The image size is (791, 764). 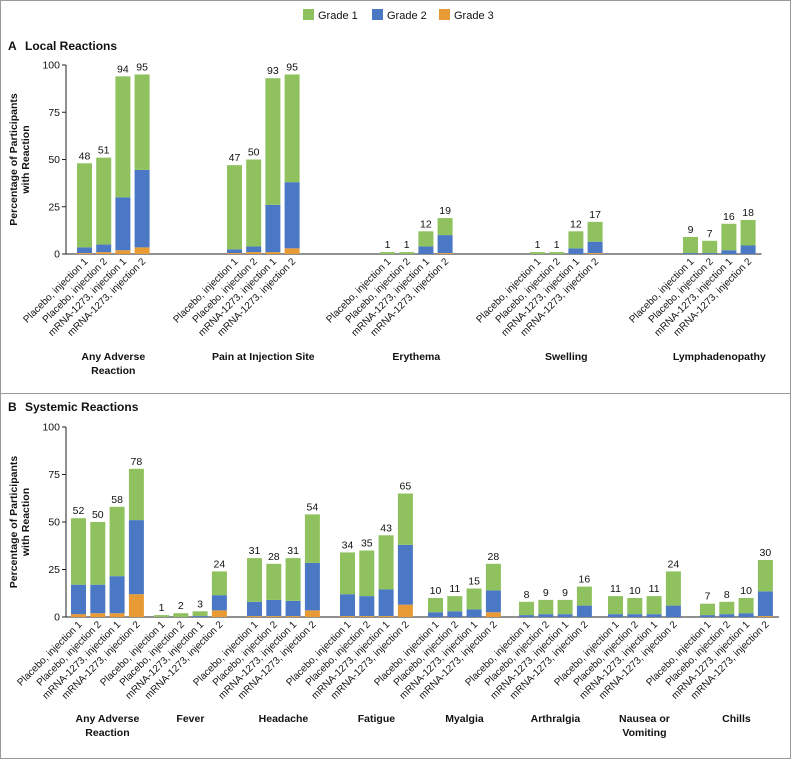 What do you see at coordinates (54, 113) in the screenshot?
I see `y-tick-label: 75` at bounding box center [54, 113].